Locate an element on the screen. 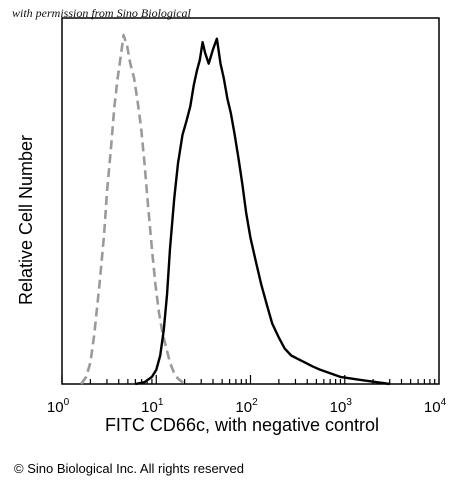 This screenshot has width=450, height=481. x-axis-tick-labels: 10⁰ 10¹ 10² 10³ 10⁴ is located at coordinates (247, 406).